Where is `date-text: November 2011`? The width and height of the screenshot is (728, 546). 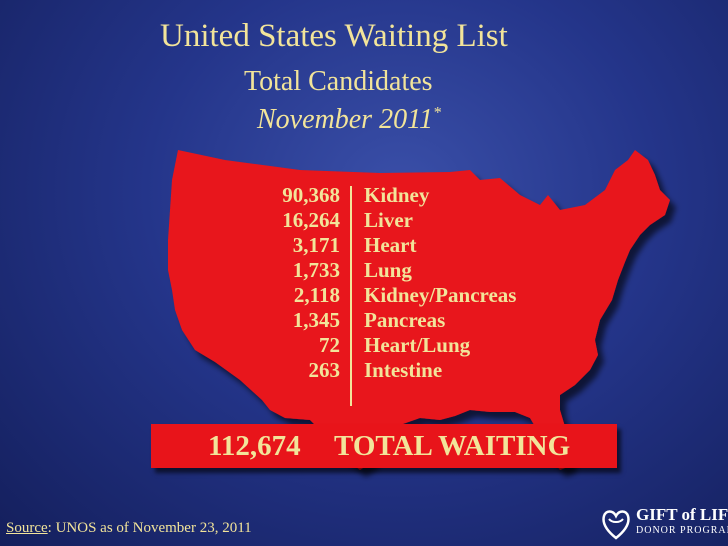 date-text: November 2011 is located at coordinates (345, 119).